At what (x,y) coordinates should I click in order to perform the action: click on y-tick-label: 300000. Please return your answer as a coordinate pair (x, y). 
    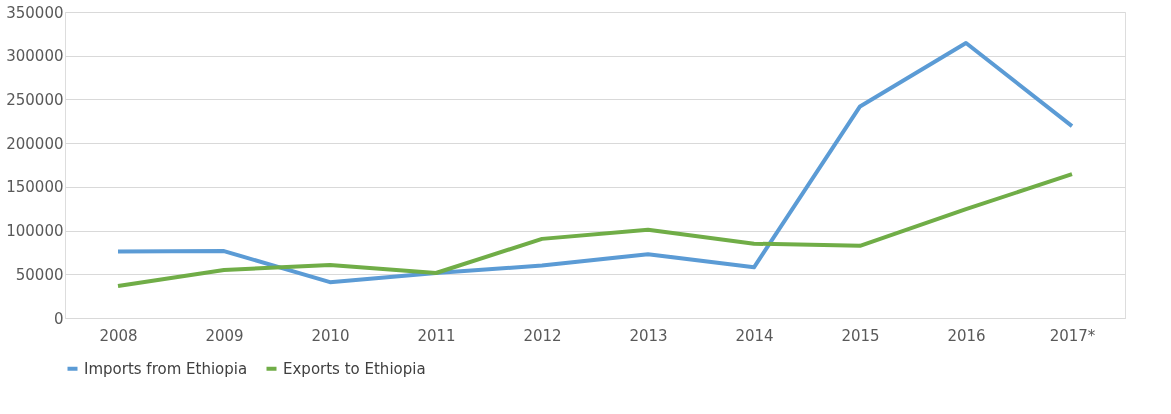
    Looking at the image, I should click on (35, 56).